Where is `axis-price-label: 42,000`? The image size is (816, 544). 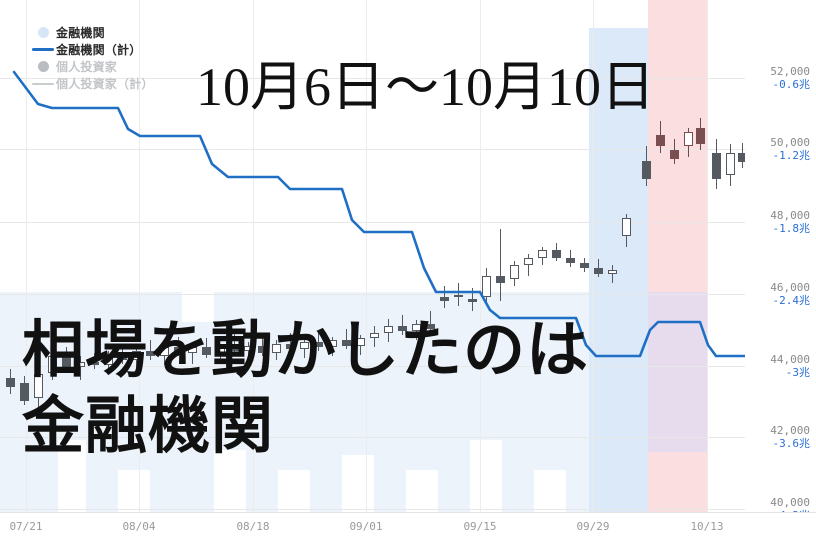
axis-price-label: 42,000 is located at coordinates (790, 430).